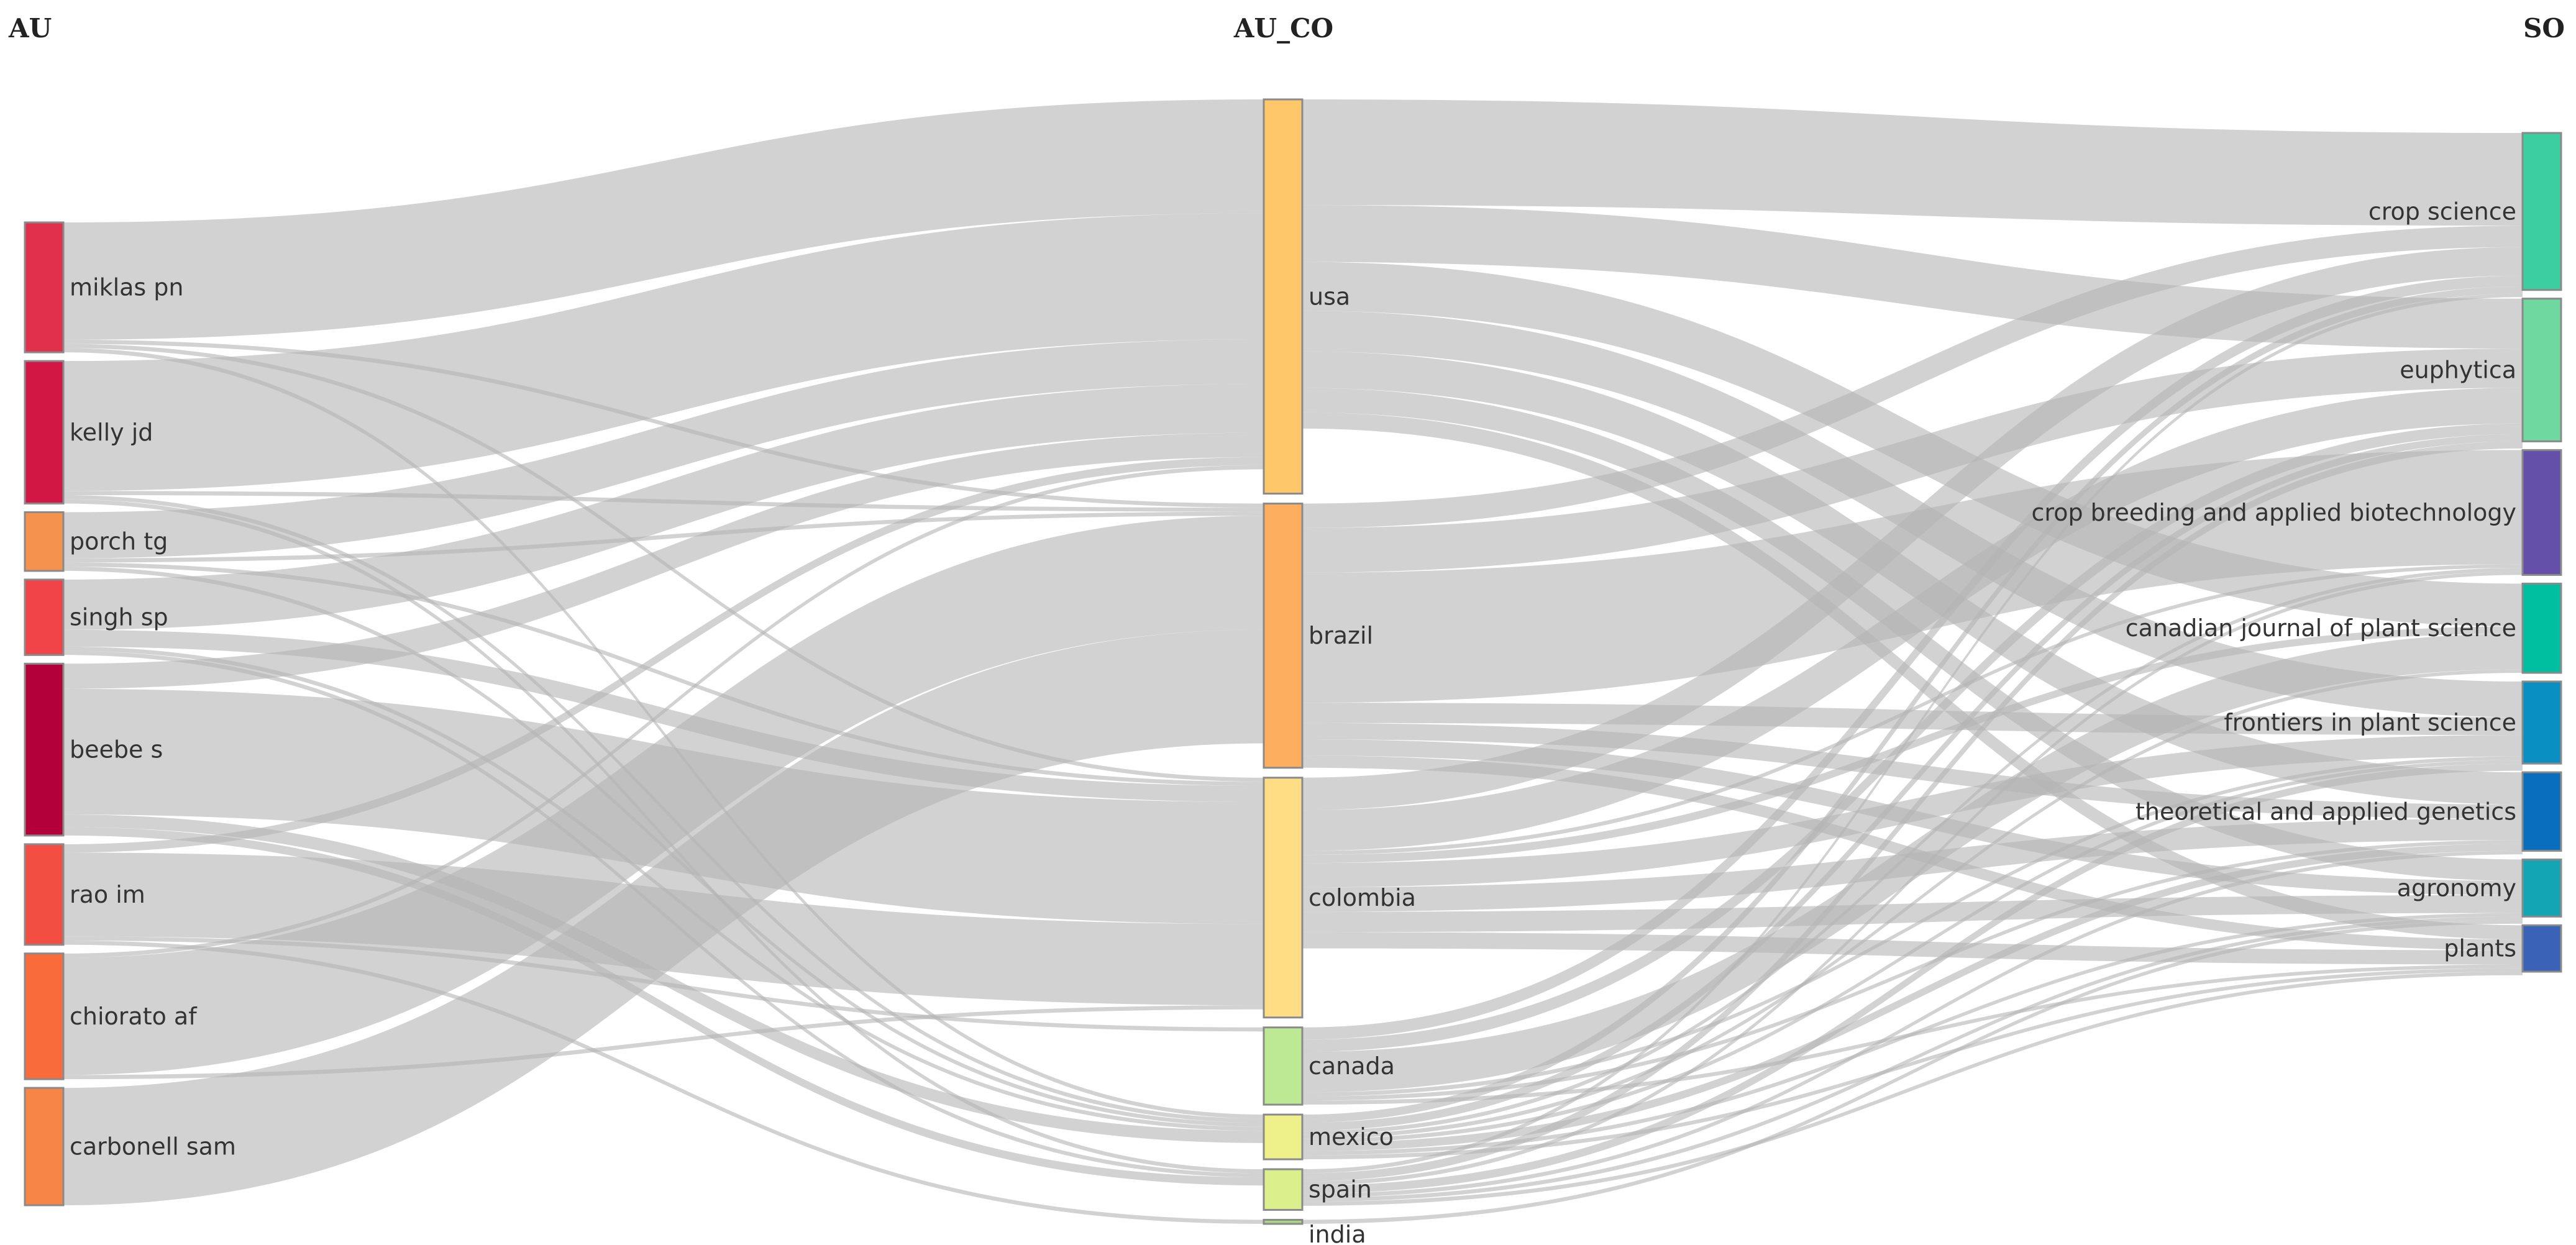 The image size is (2576, 1245). Describe the element at coordinates (1283, 1221) in the screenshot. I see `node-india` at that location.